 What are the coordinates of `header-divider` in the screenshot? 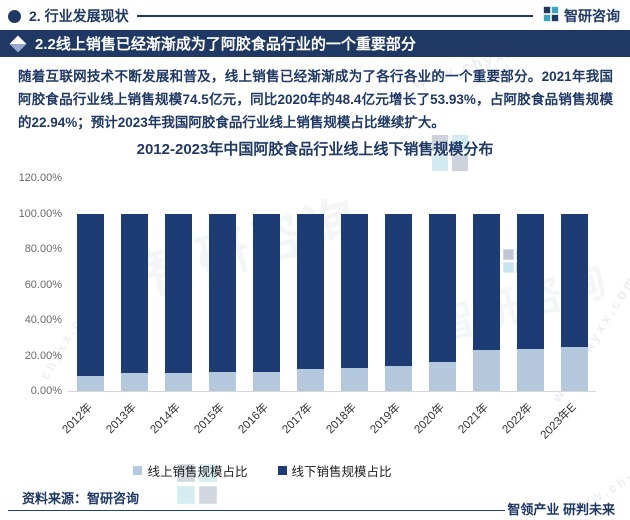 It's located at (334, 16).